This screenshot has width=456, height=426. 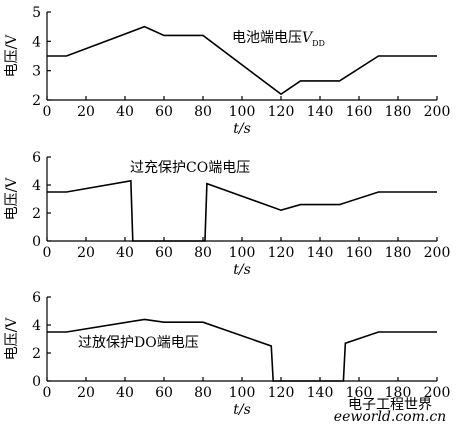 What do you see at coordinates (36, 13) in the screenshot?
I see `y-tick-label: 5` at bounding box center [36, 13].